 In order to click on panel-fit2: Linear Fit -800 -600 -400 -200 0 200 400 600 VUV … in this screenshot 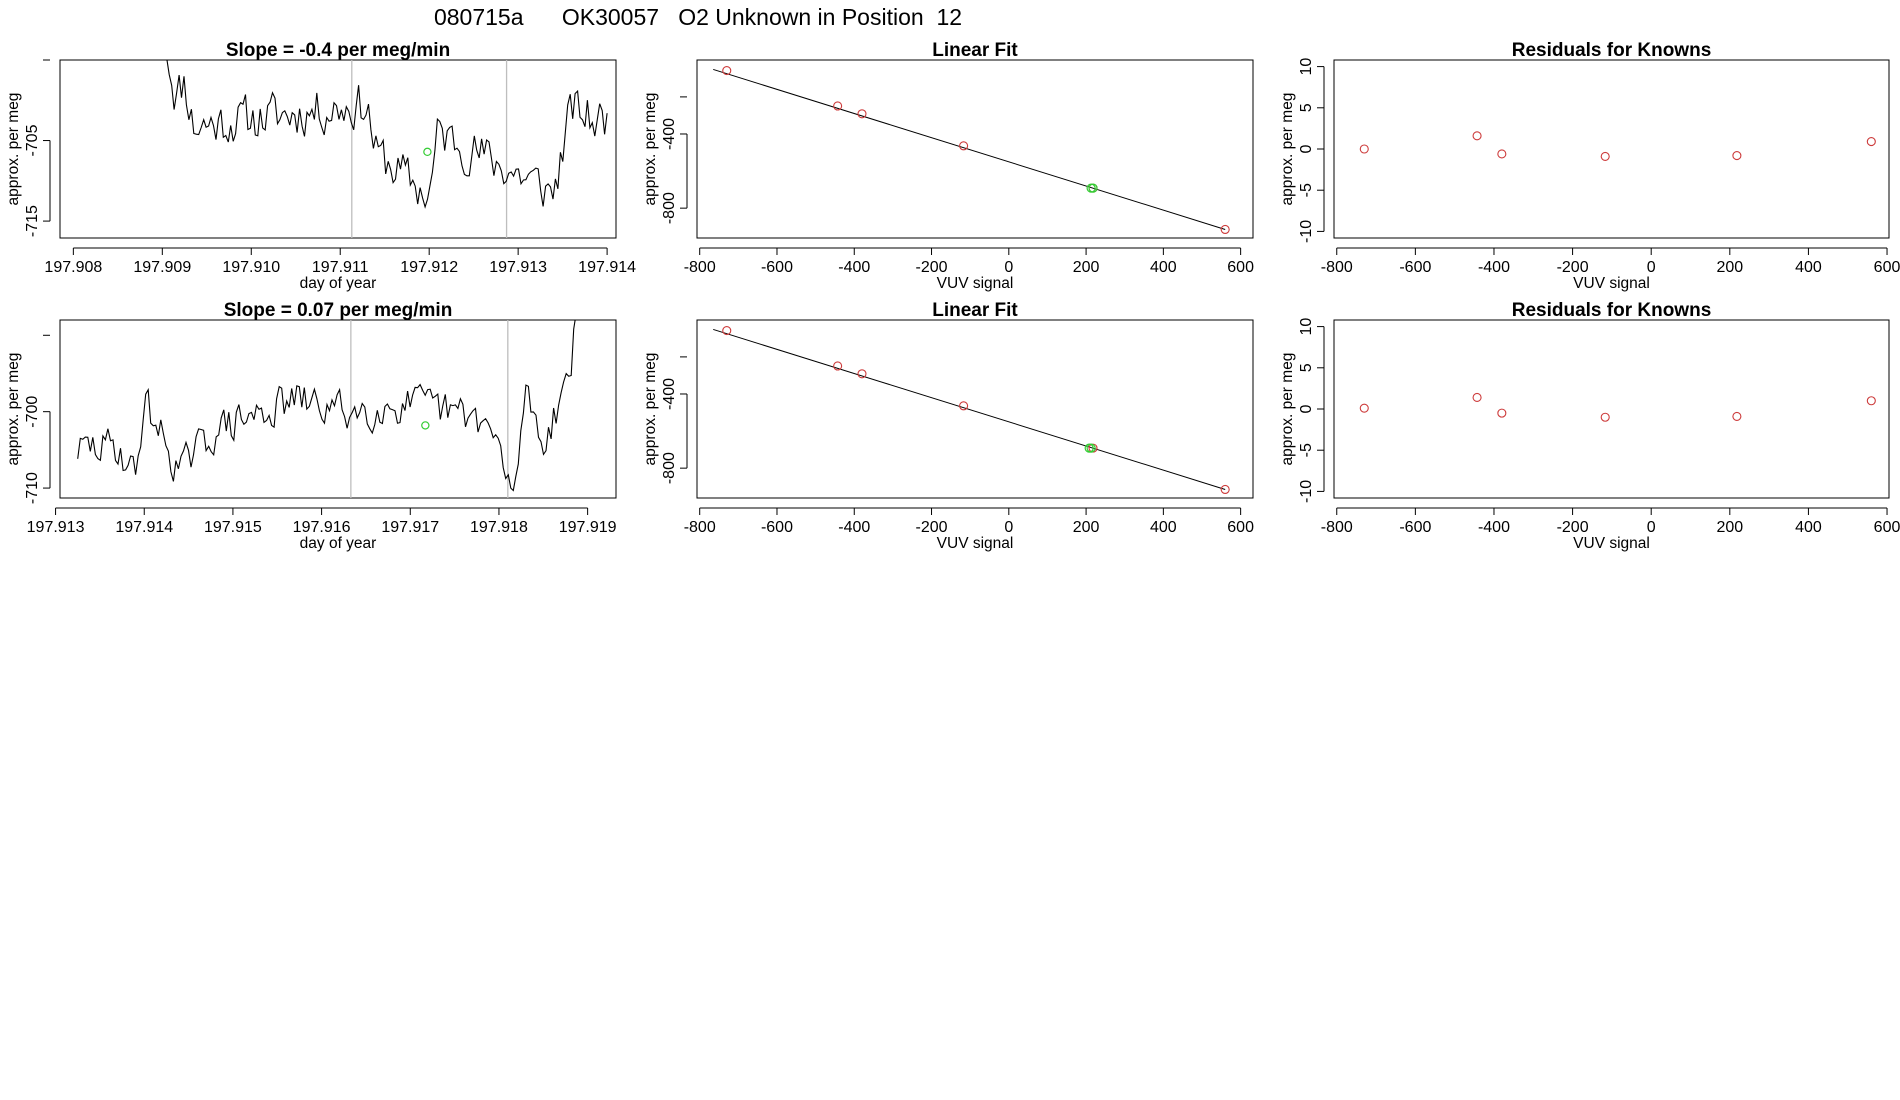, I will do `click(948, 426)`.